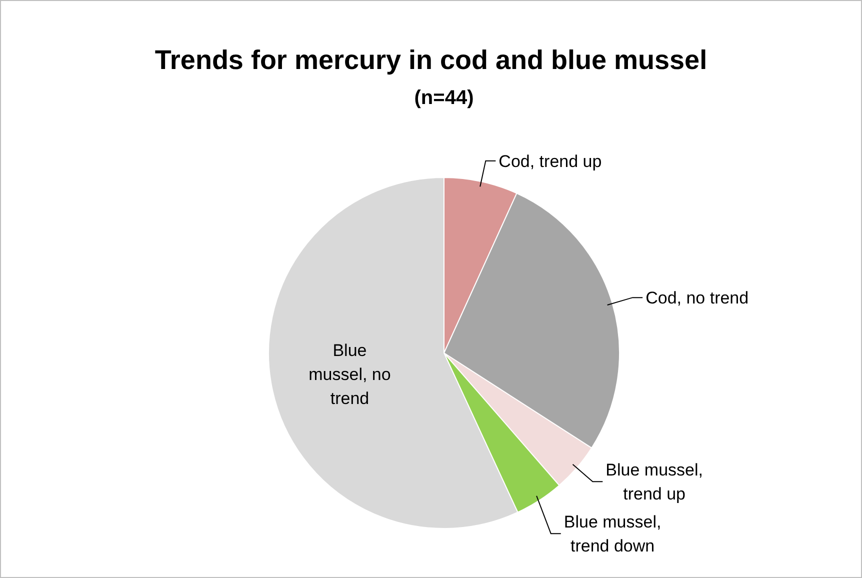 This screenshot has width=862, height=578. I want to click on chart-title: Trends for mercury in cod and blue mussel, so click(431, 60).